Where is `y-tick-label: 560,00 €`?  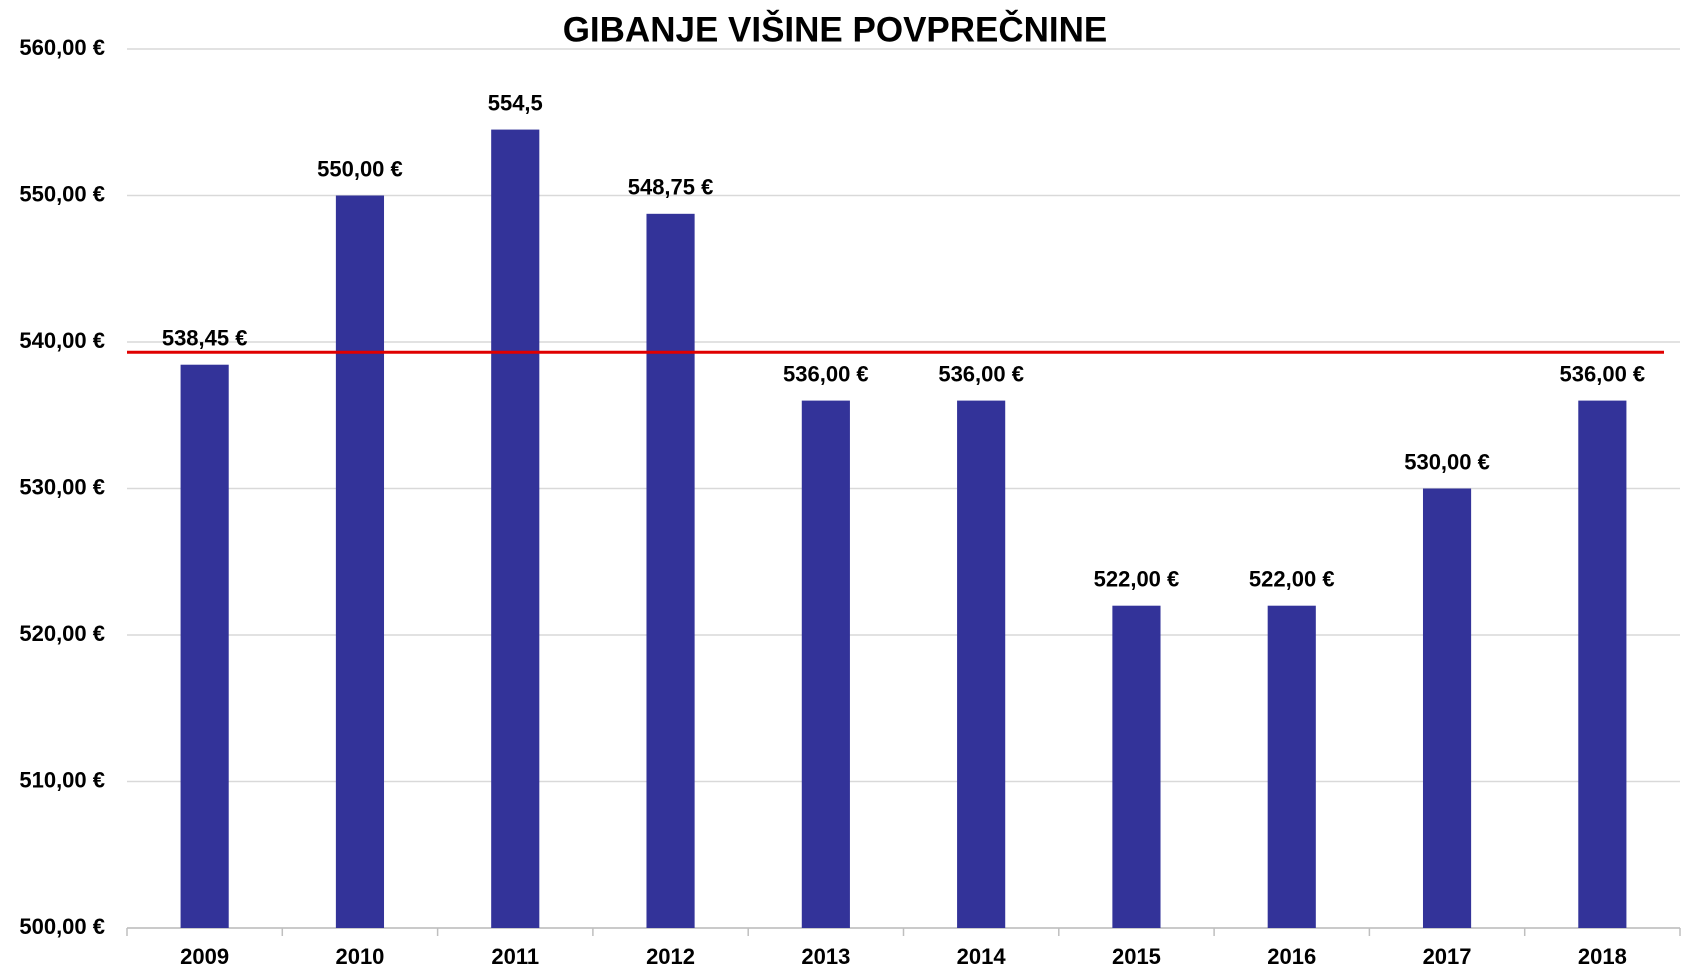
y-tick-label: 560,00 € is located at coordinates (62, 47).